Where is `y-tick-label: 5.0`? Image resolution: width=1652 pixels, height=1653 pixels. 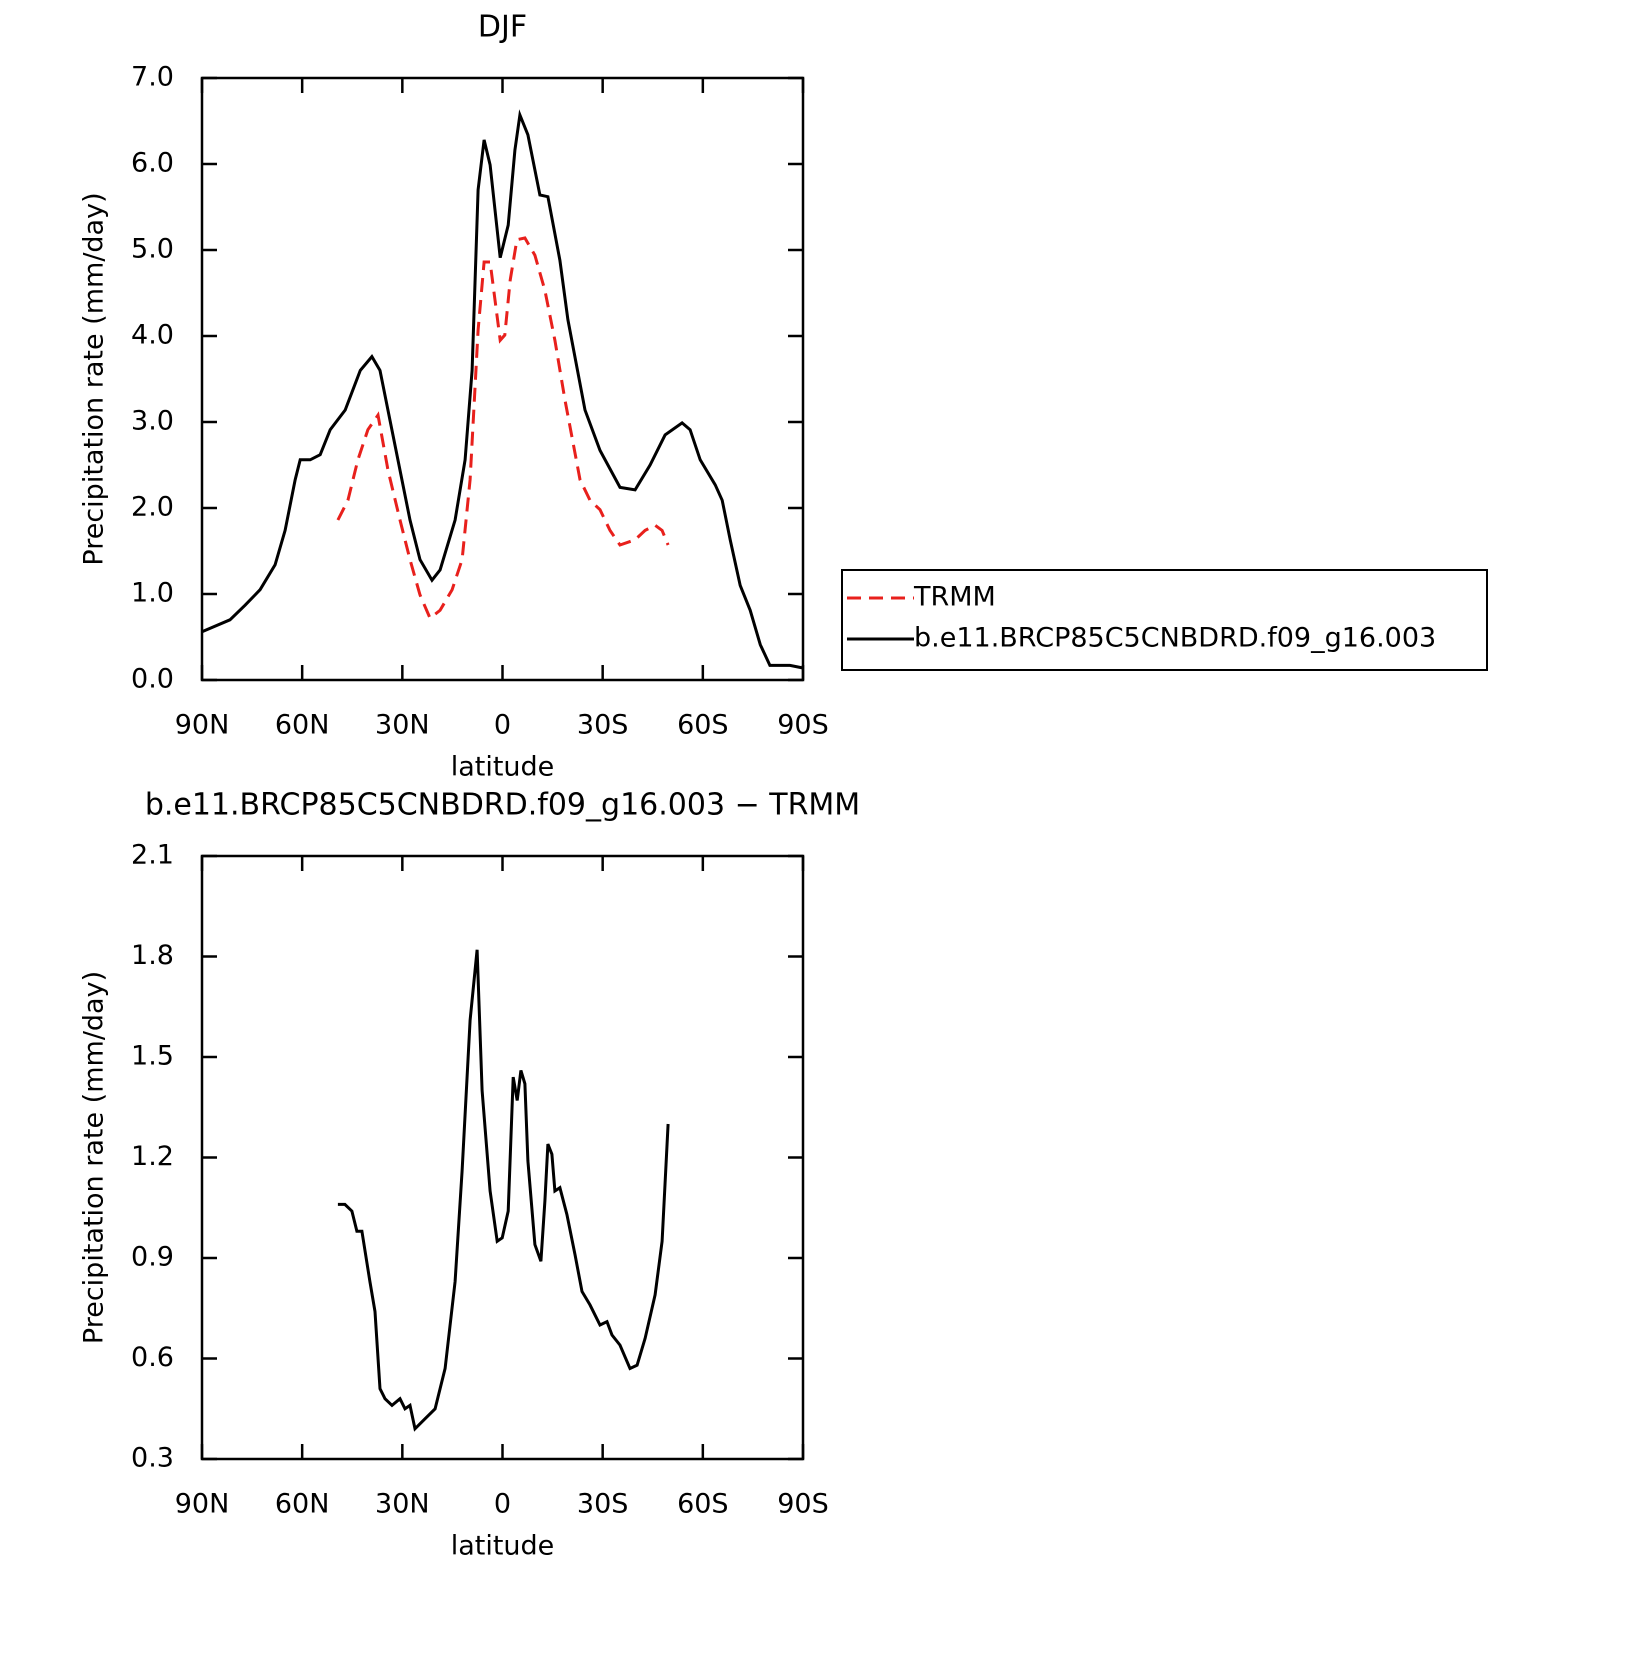
y-tick-label: 5.0 is located at coordinates (152, 249).